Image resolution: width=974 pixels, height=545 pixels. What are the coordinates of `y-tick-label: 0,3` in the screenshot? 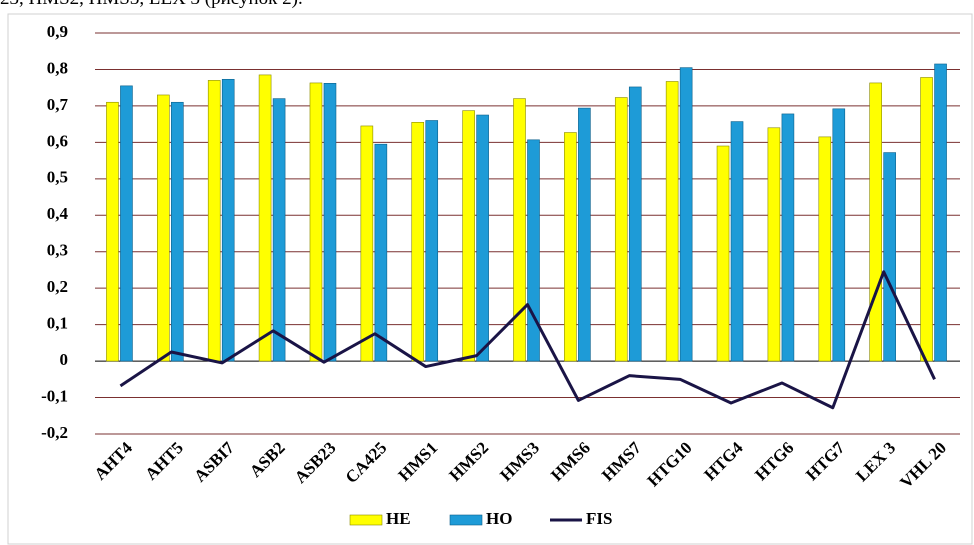 It's located at (57, 250).